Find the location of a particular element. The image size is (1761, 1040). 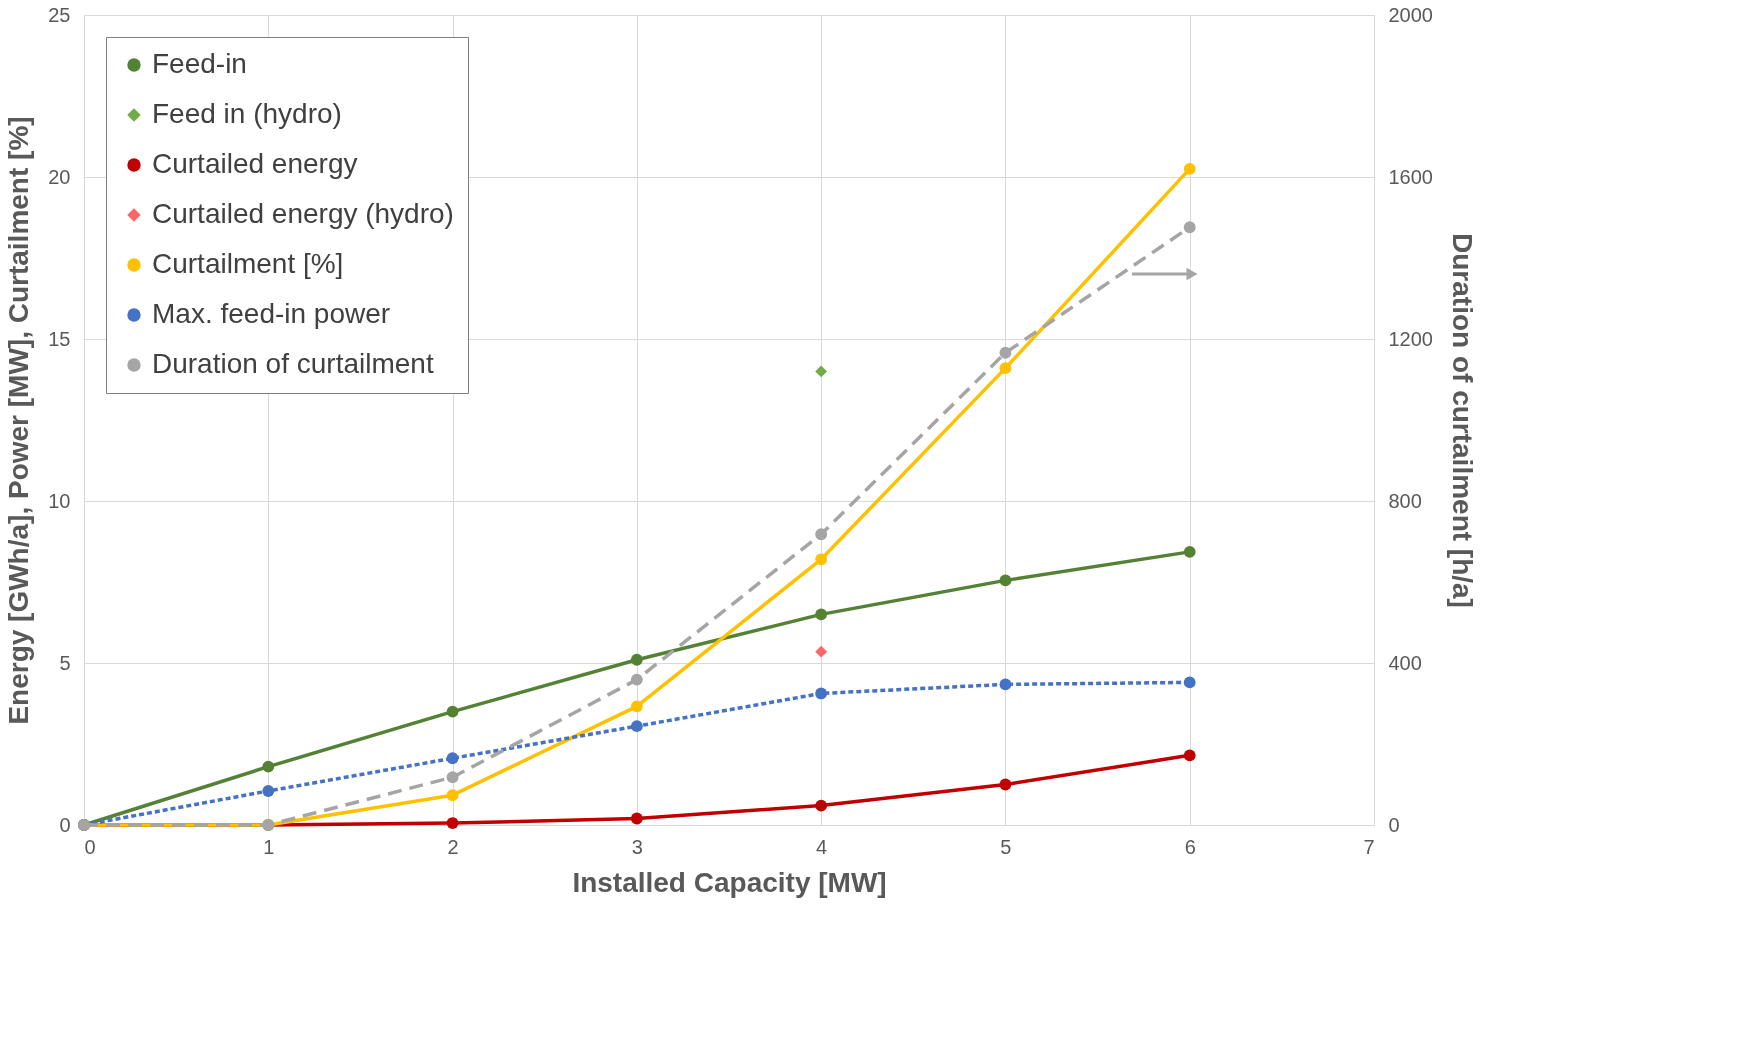

y2-tick-label: 0 is located at coordinates (1394, 824).